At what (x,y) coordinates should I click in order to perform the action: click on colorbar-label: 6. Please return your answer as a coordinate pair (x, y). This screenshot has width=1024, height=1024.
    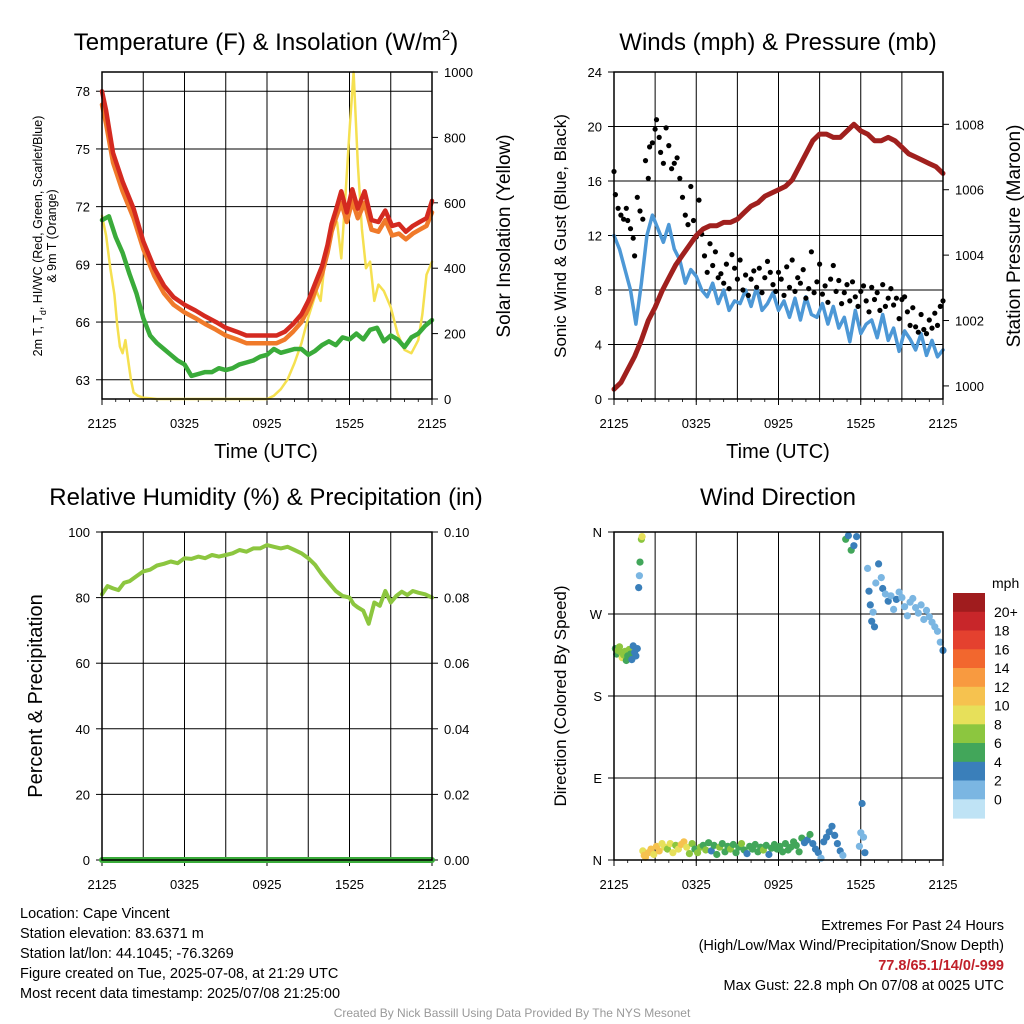
    Looking at the image, I should click on (998, 743).